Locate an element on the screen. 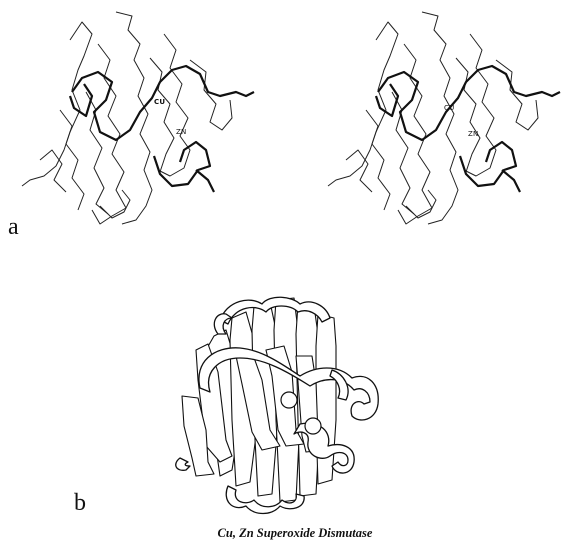 Image resolution: width=562 pixels, height=555 pixels. copper-ion is located at coordinates (289, 400).